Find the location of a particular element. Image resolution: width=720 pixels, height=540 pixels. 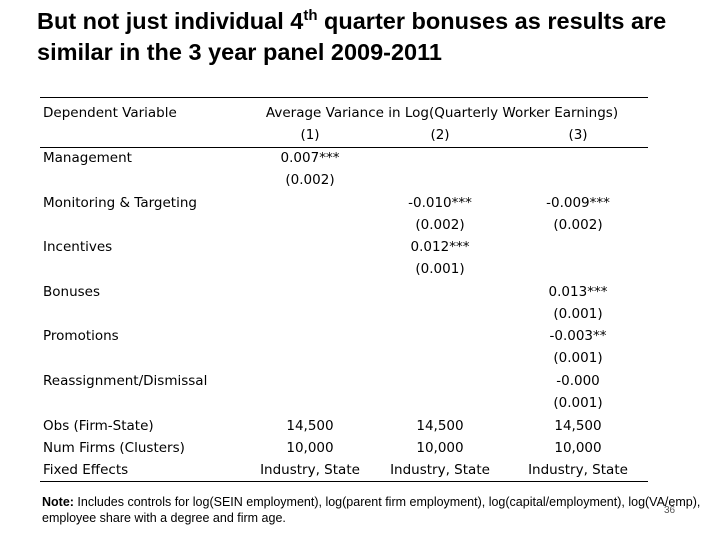

row-label: Incentives is located at coordinates (78, 247).